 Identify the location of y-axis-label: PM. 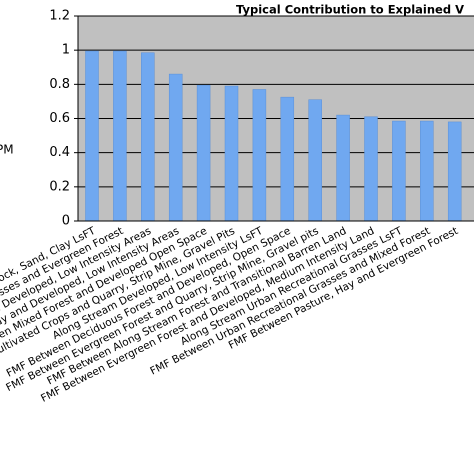
(7, 150).